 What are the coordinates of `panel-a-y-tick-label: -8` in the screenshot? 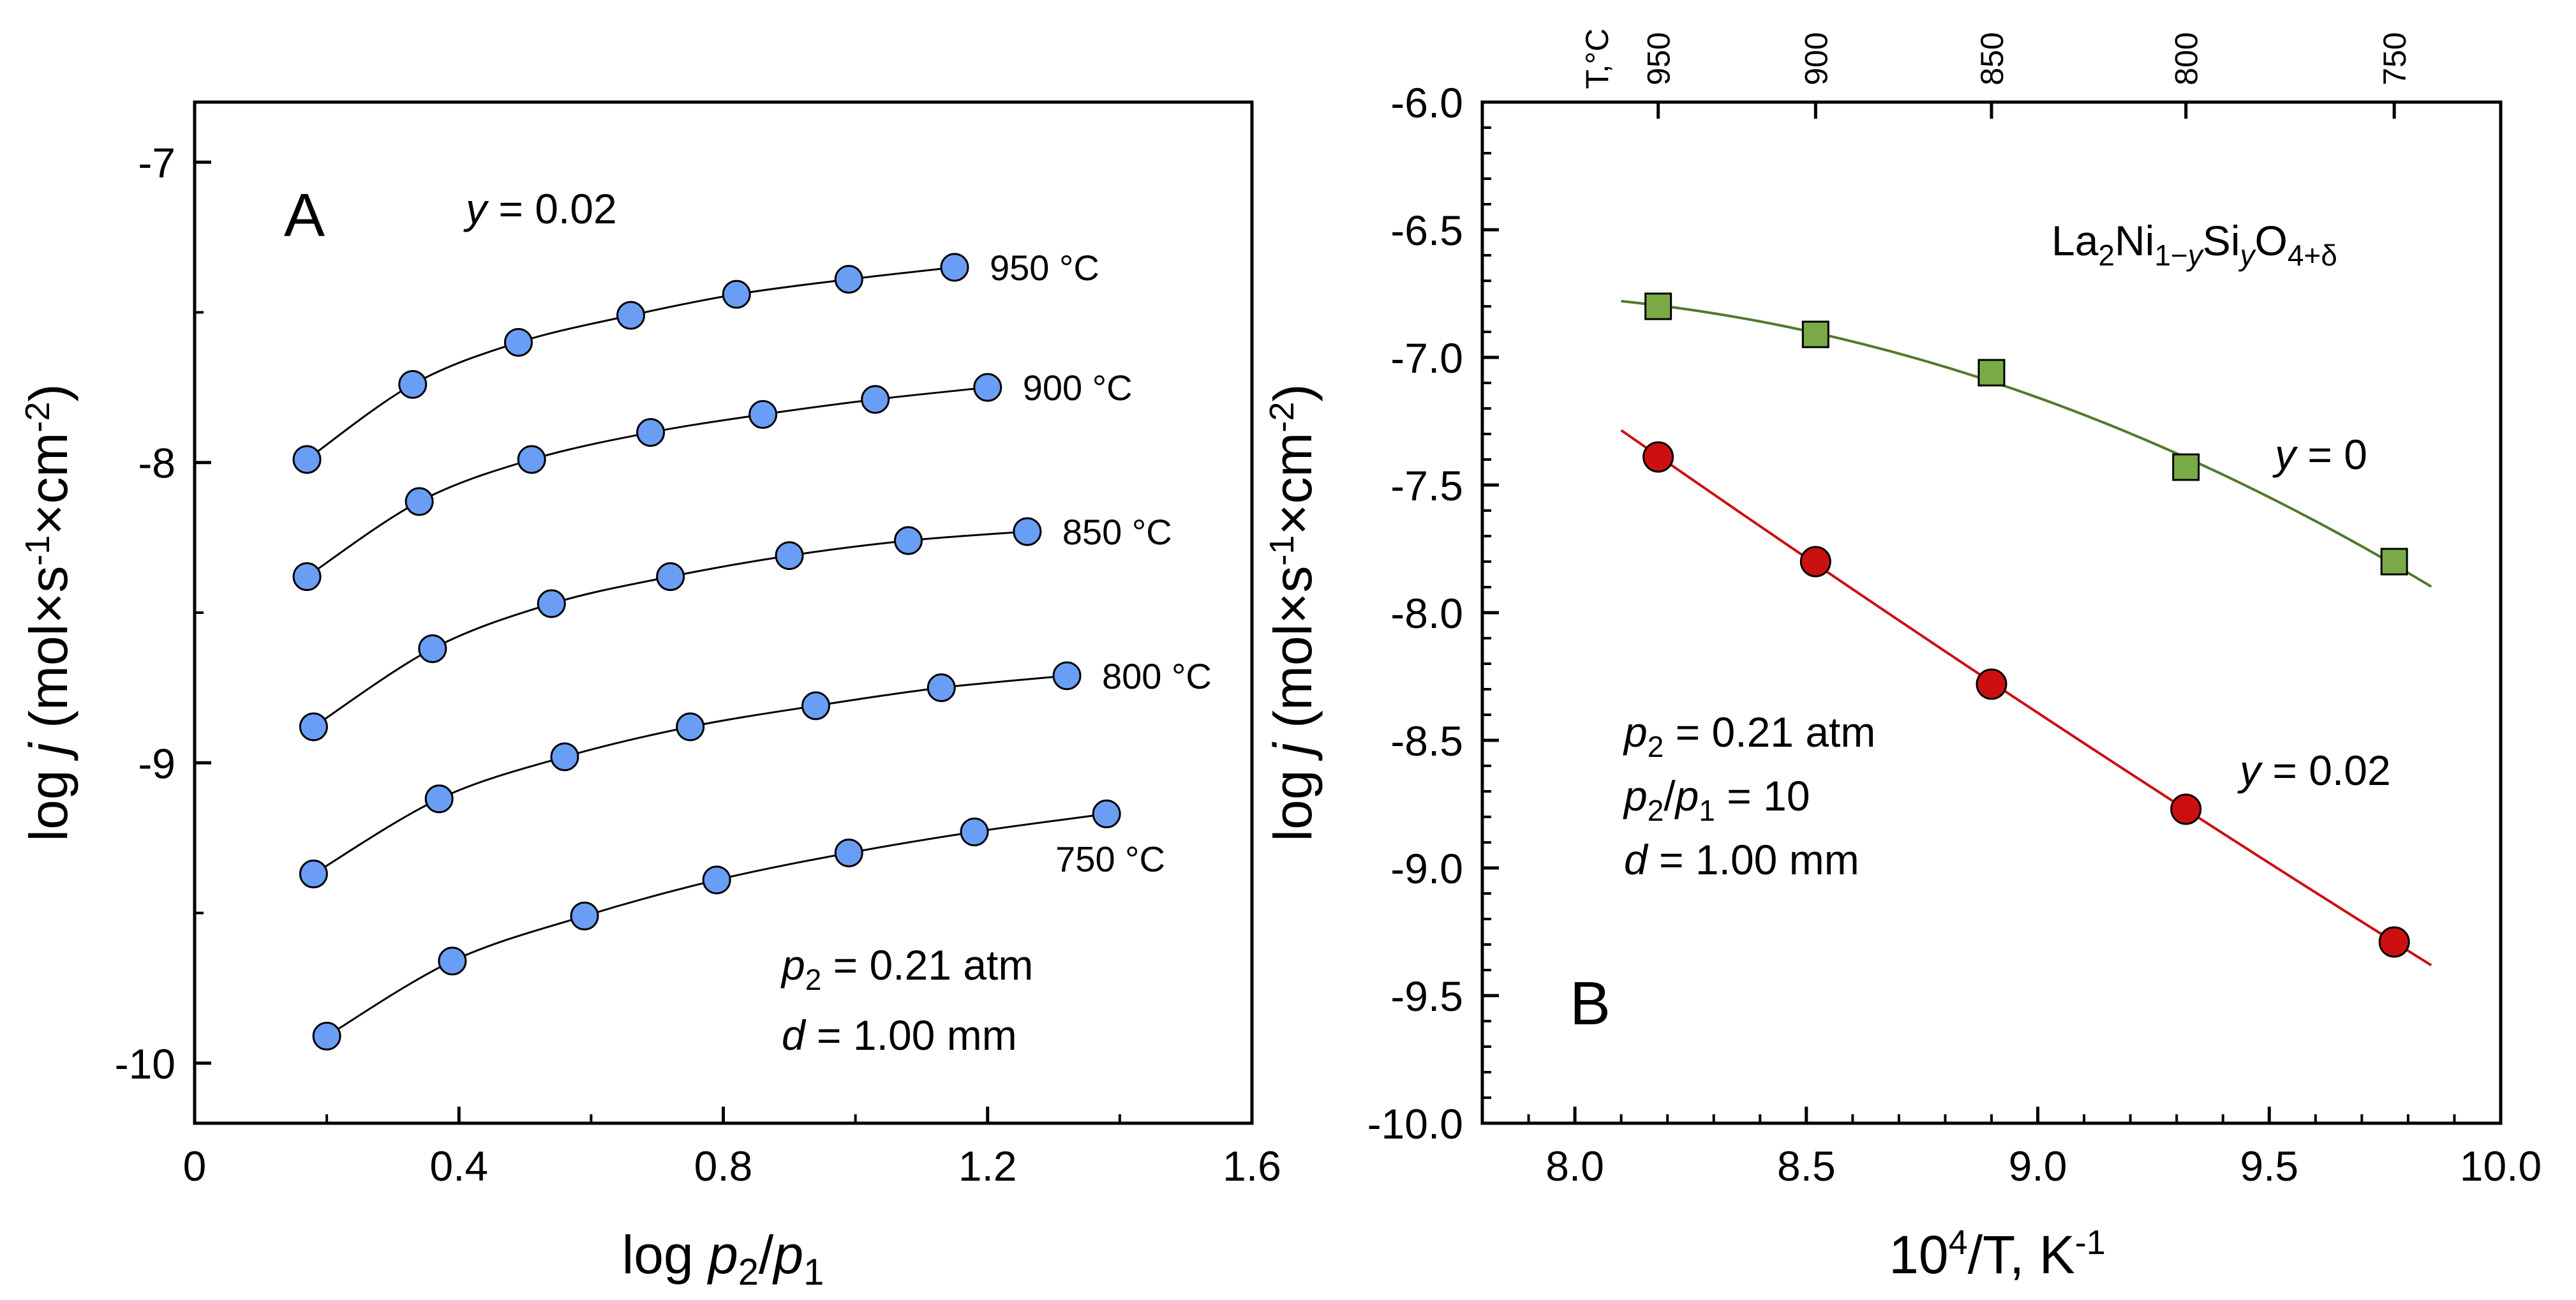 It's located at (156, 463).